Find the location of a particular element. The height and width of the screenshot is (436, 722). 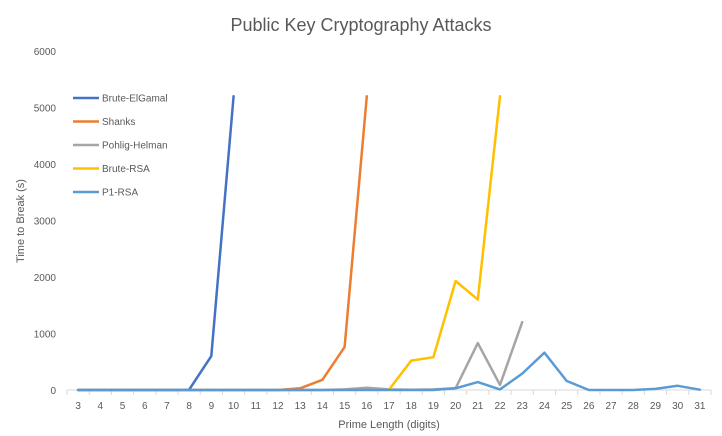

y-tick-label: 6000 is located at coordinates (45, 52).